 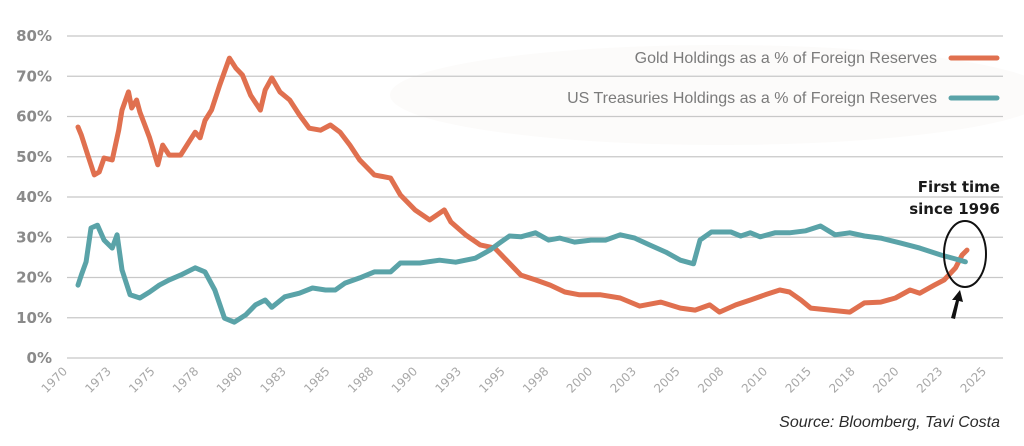 I want to click on x-tick-label: 2003, so click(x=623, y=379).